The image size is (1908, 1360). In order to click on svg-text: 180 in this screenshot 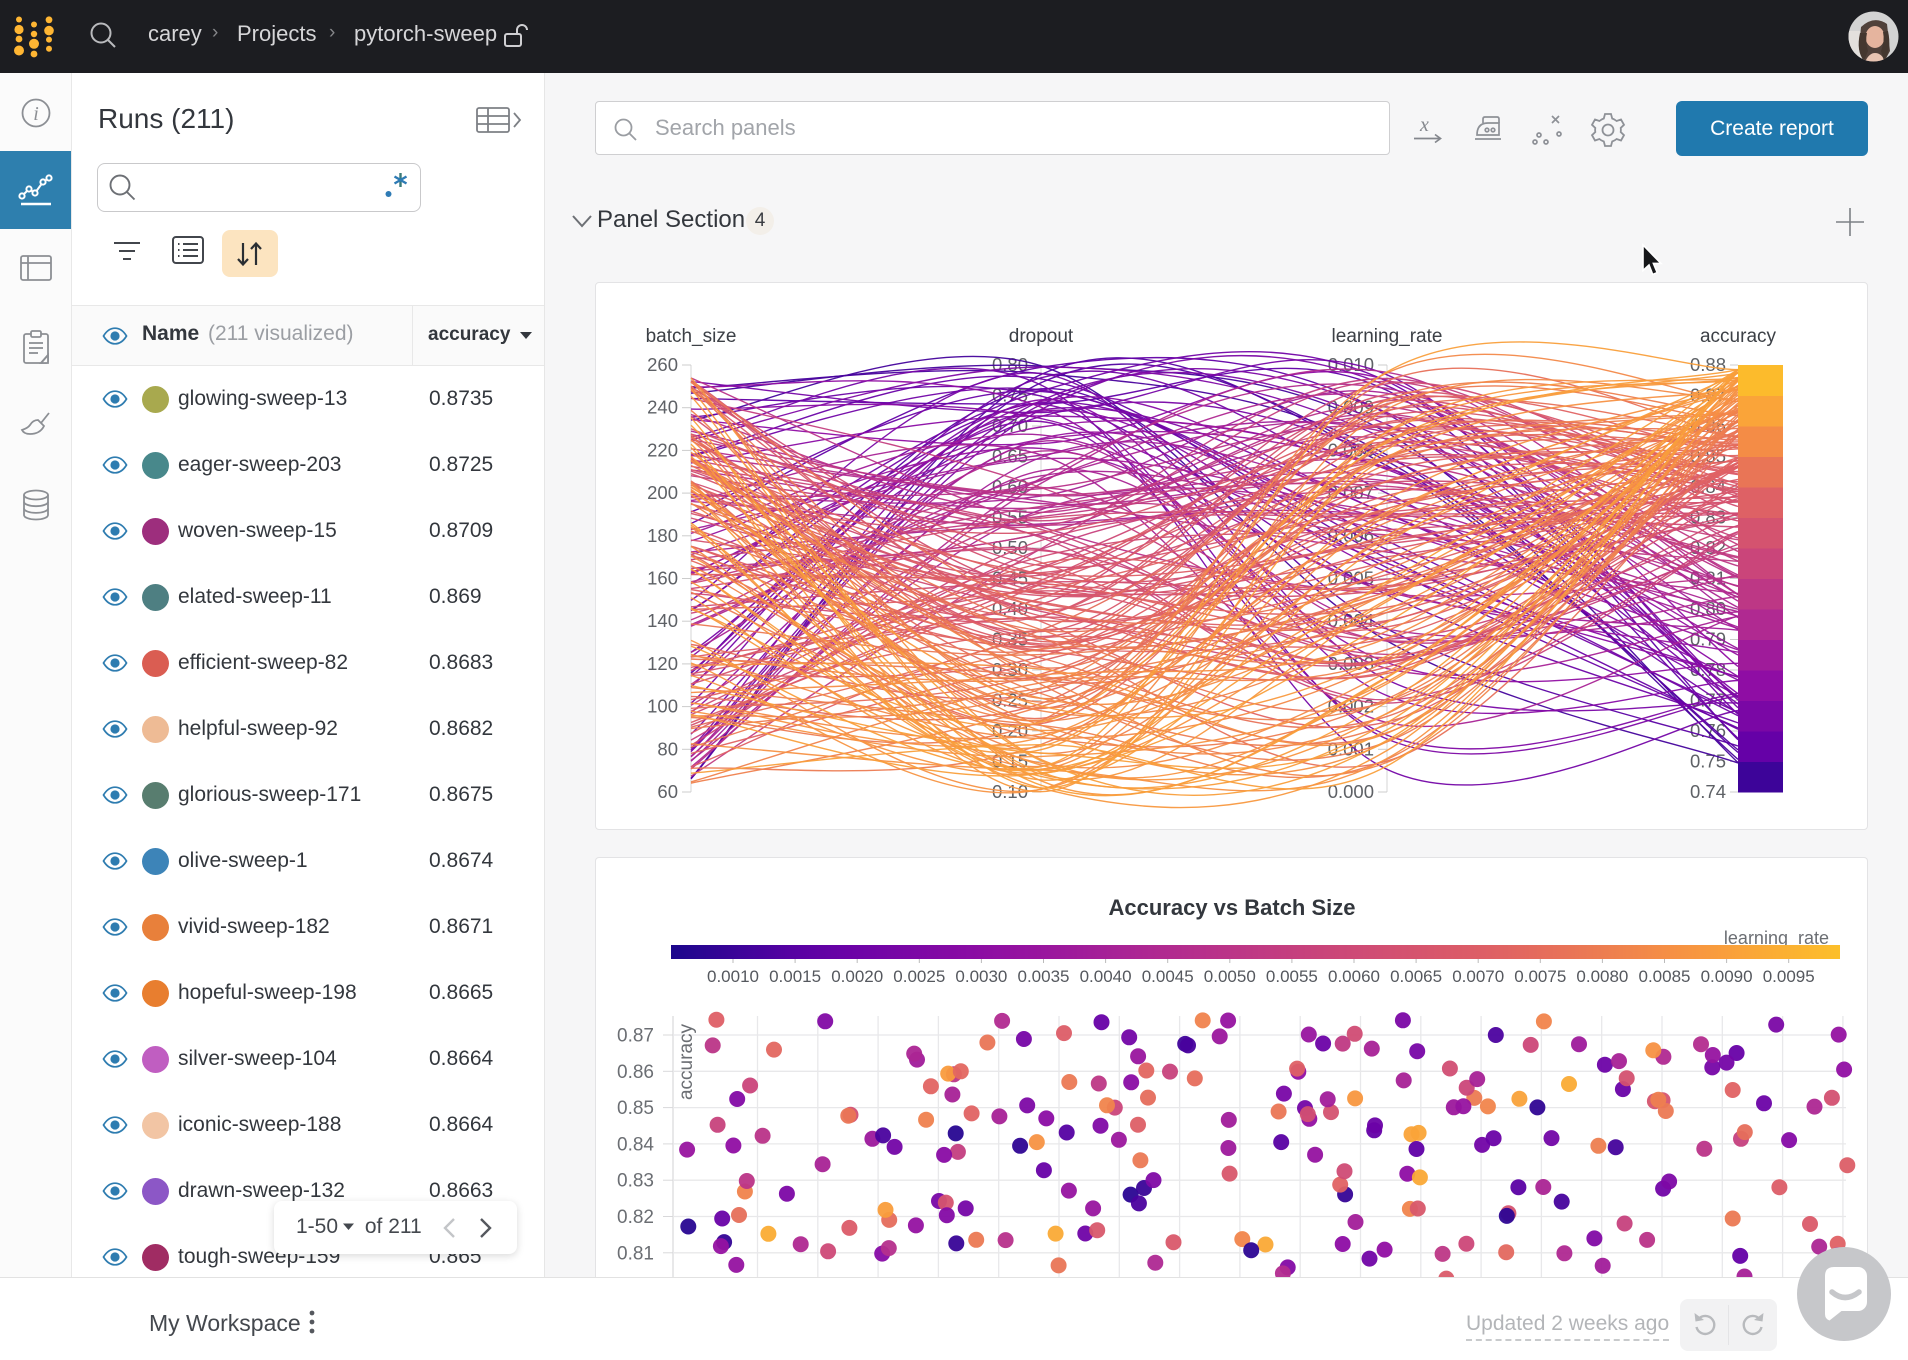, I will do `click(662, 535)`.